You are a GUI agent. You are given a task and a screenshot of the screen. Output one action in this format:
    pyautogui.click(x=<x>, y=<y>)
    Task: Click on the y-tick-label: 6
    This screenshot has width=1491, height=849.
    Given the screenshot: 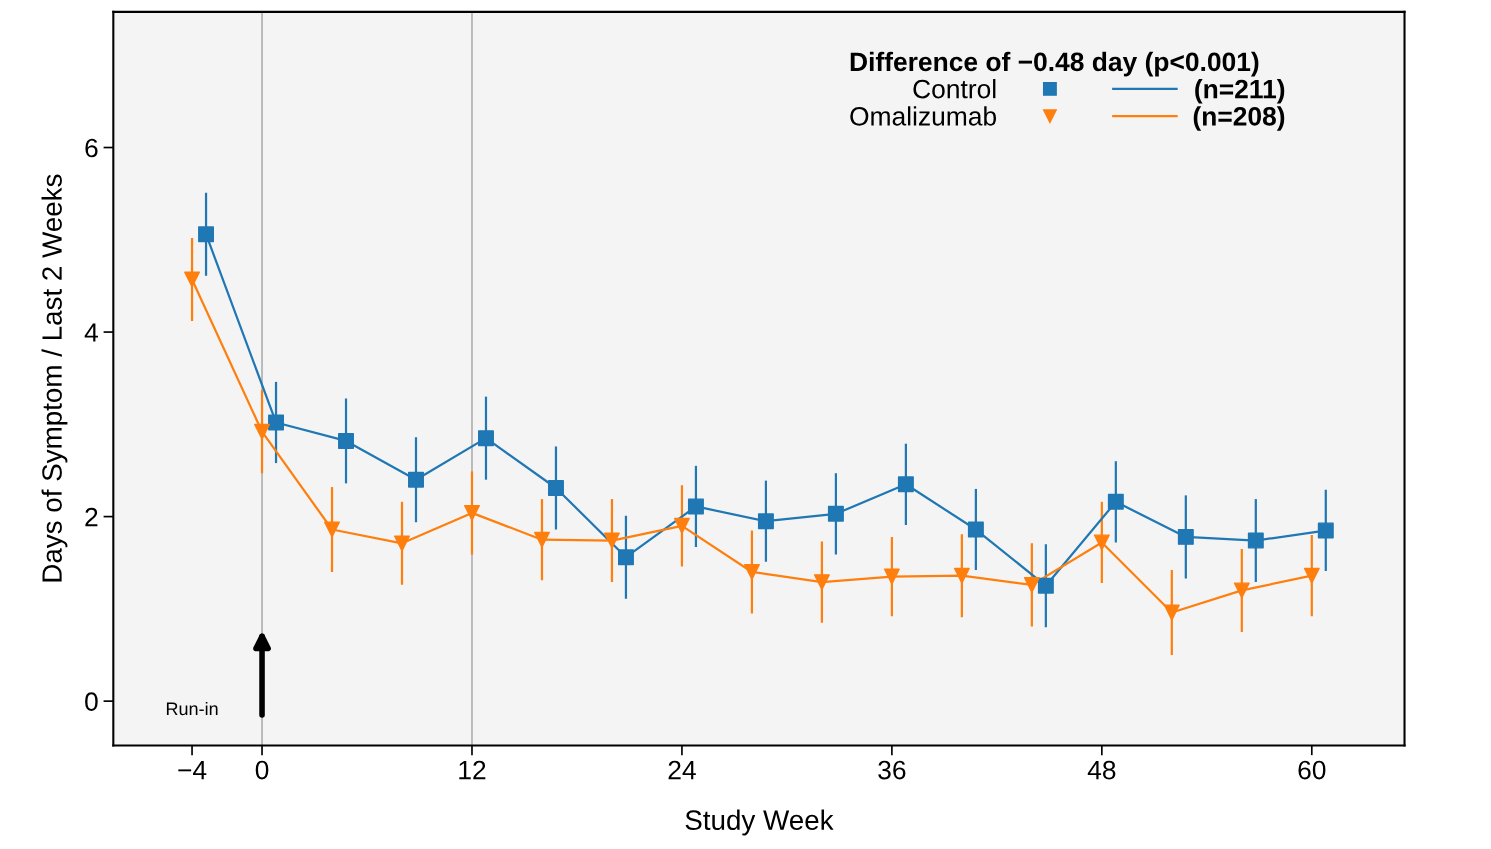 What is the action you would take?
    pyautogui.click(x=91, y=148)
    